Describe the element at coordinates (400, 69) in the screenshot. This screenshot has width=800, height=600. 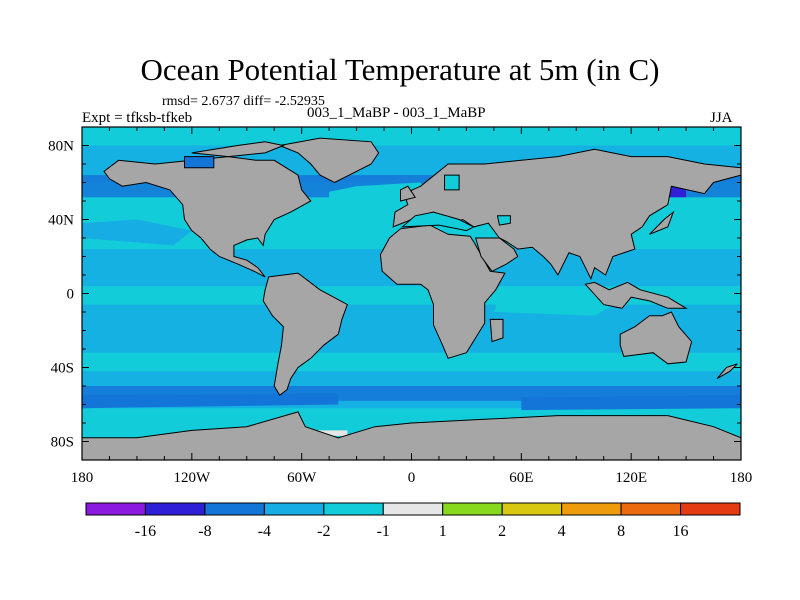
I see `chart-title: Ocean Potential Temperature at 5m (in C)` at that location.